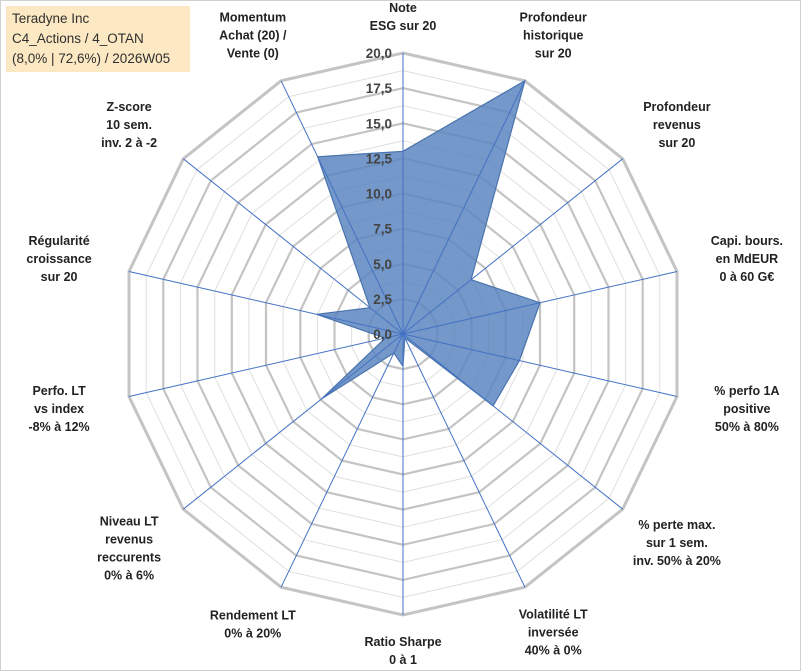 This screenshot has height=671, width=801. I want to click on axis-label-line: inv. 2 à -2, so click(129, 143).